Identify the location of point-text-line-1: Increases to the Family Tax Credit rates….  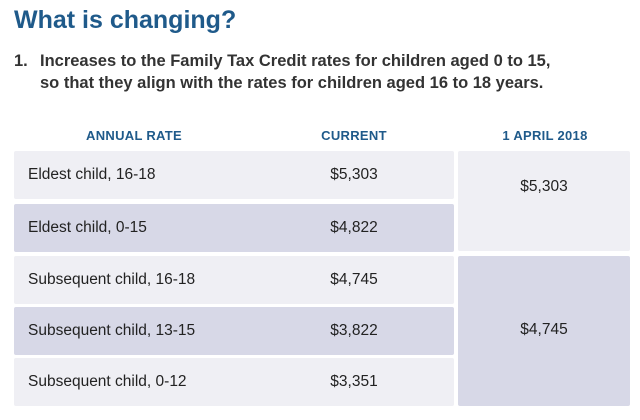
(295, 61).